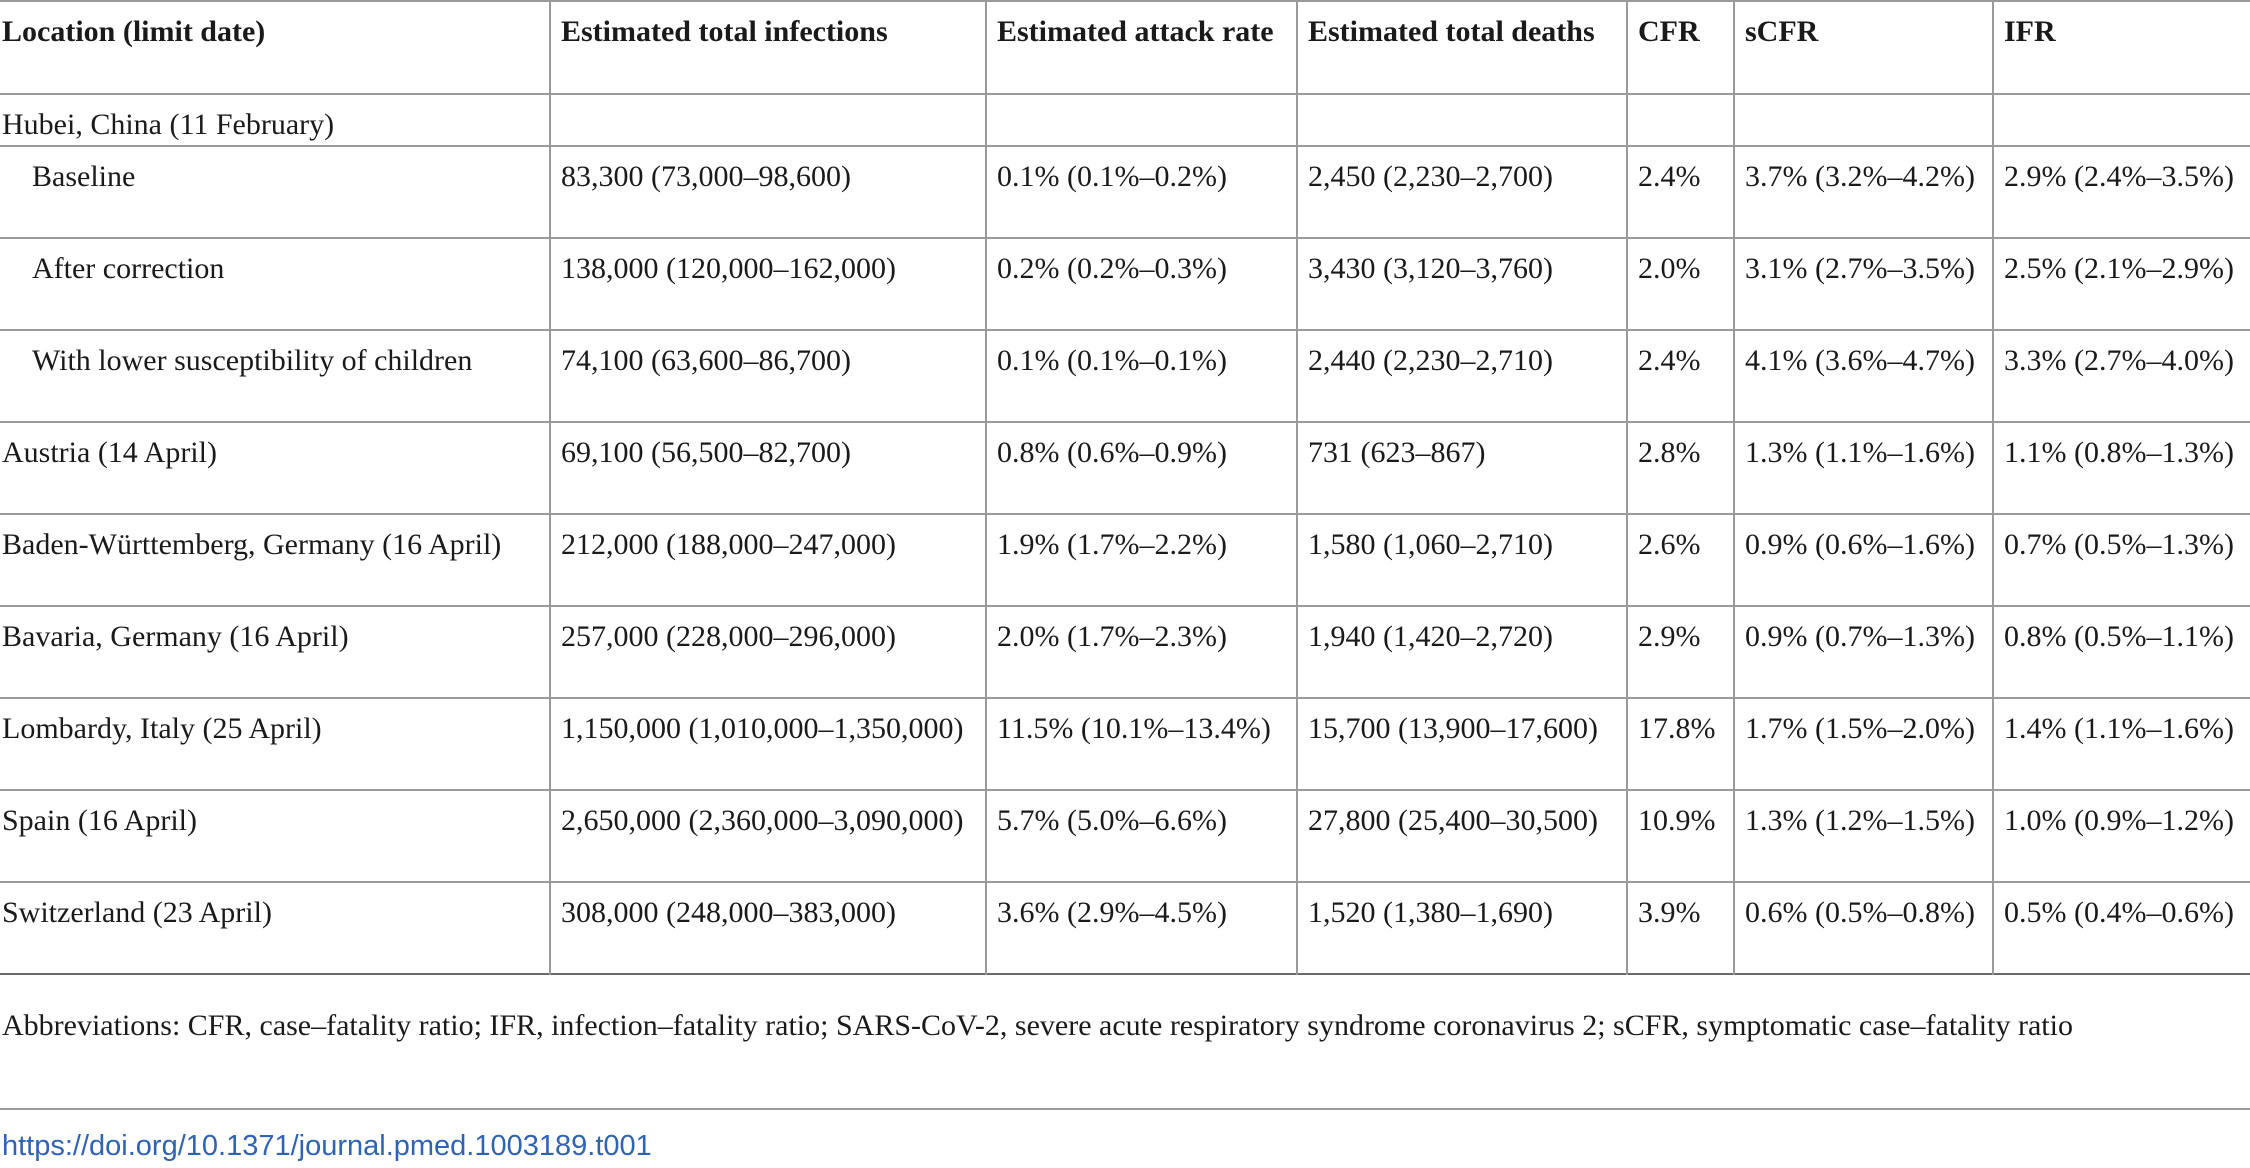 The height and width of the screenshot is (1168, 2250). I want to click on table-cell: 5.7% (5.0%–6.6%), so click(1141, 836).